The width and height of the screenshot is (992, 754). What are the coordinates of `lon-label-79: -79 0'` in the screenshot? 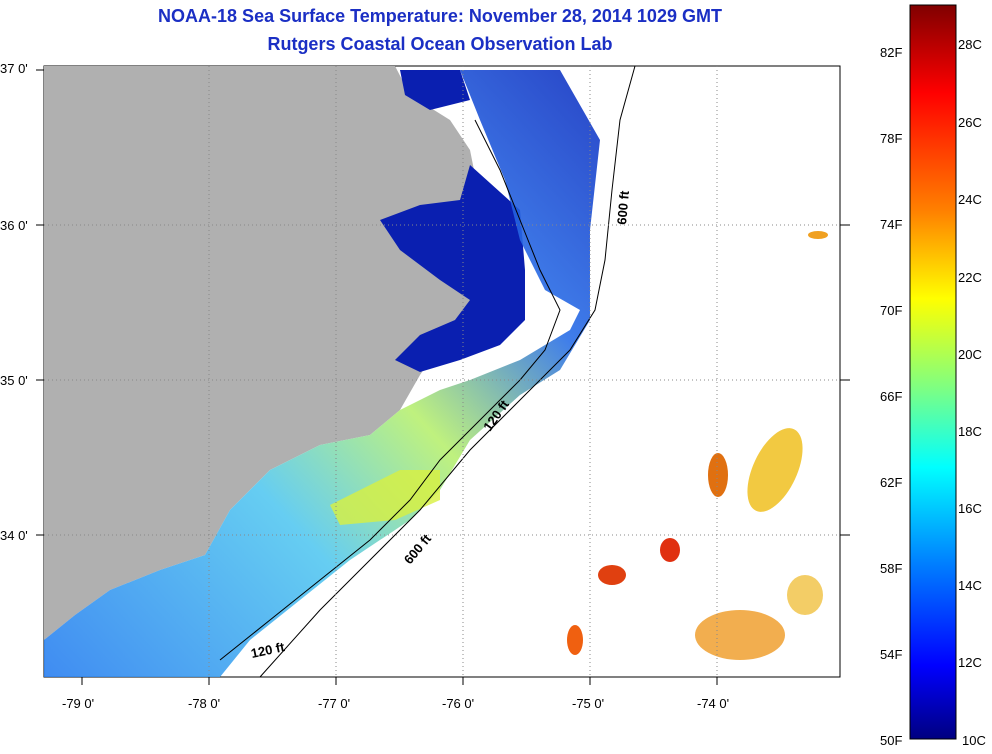 It's located at (78, 703).